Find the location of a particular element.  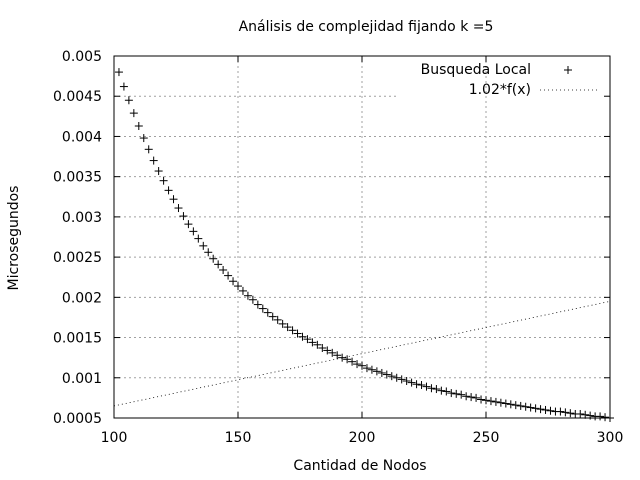

x-tick-label: 250 is located at coordinates (486, 438).